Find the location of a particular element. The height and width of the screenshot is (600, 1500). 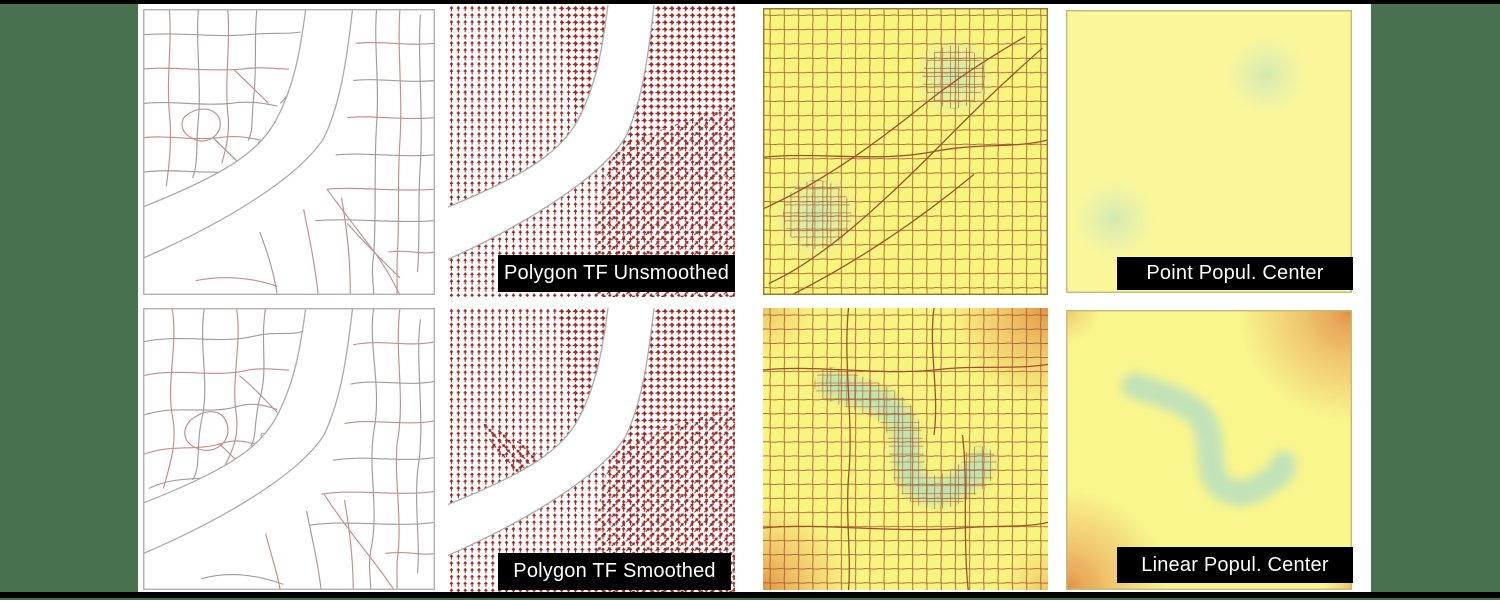

panel-point-population-density is located at coordinates (1209, 151).